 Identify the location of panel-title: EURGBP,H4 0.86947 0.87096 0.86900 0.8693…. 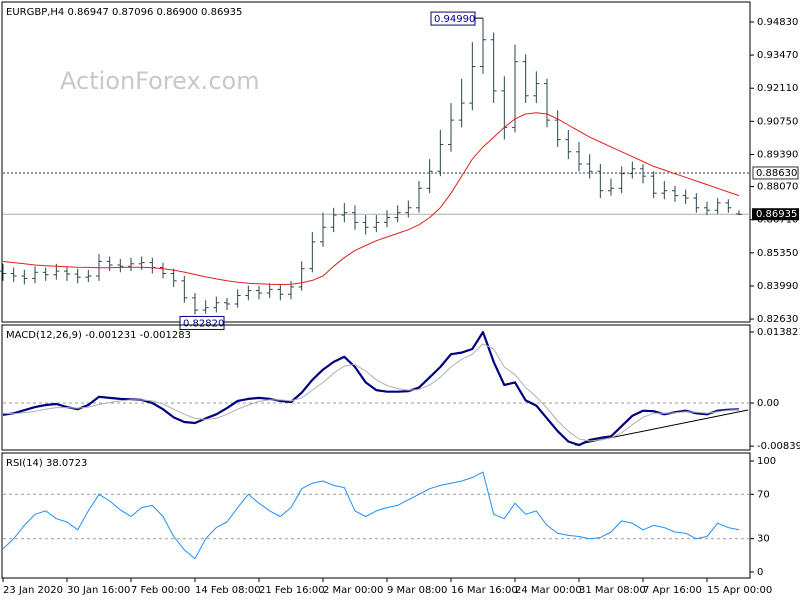
(124, 12).